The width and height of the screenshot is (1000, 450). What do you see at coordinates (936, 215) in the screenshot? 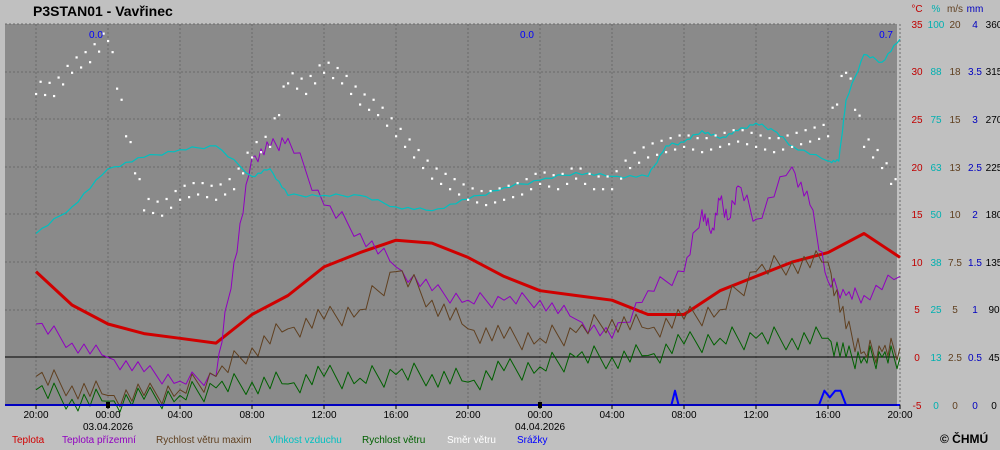
I see `y-axis-tick-label: 50` at bounding box center [936, 215].